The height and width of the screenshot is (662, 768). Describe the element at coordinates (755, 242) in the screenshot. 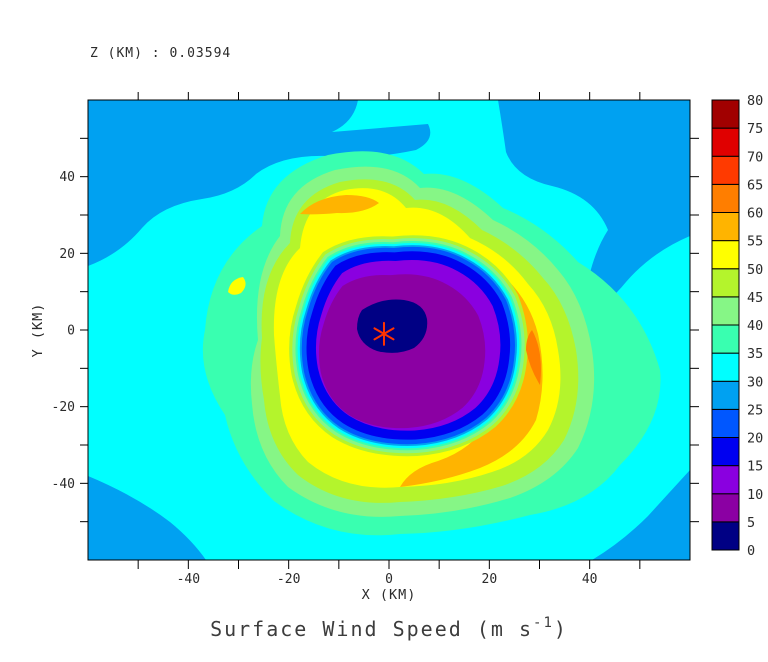

I see `svg-text: 55` at that location.